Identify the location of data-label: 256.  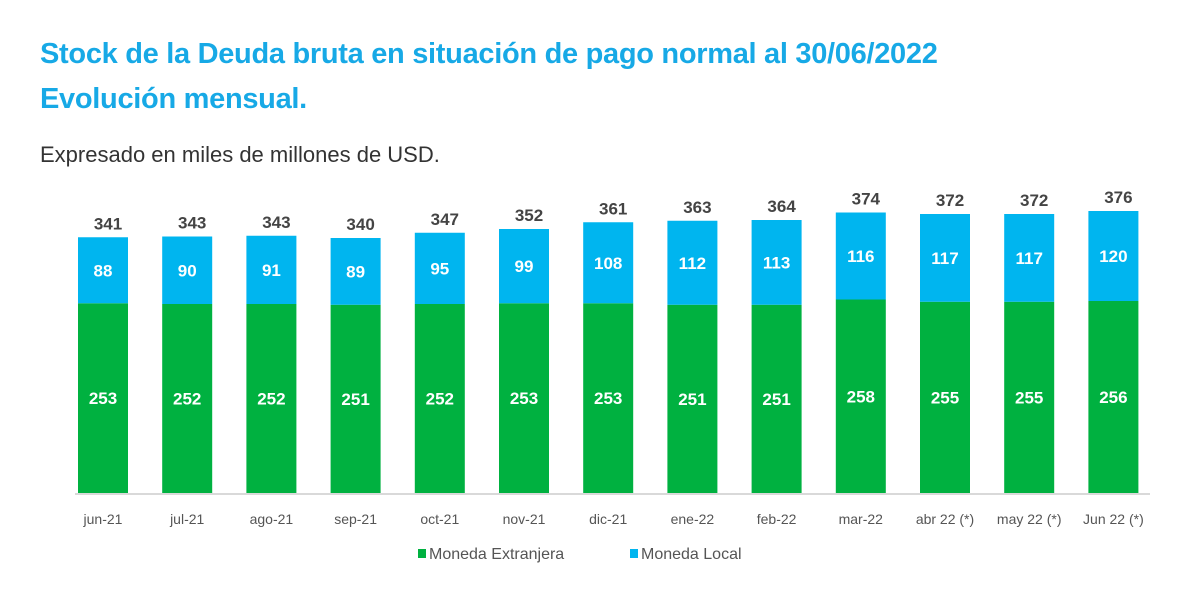
(1113, 397).